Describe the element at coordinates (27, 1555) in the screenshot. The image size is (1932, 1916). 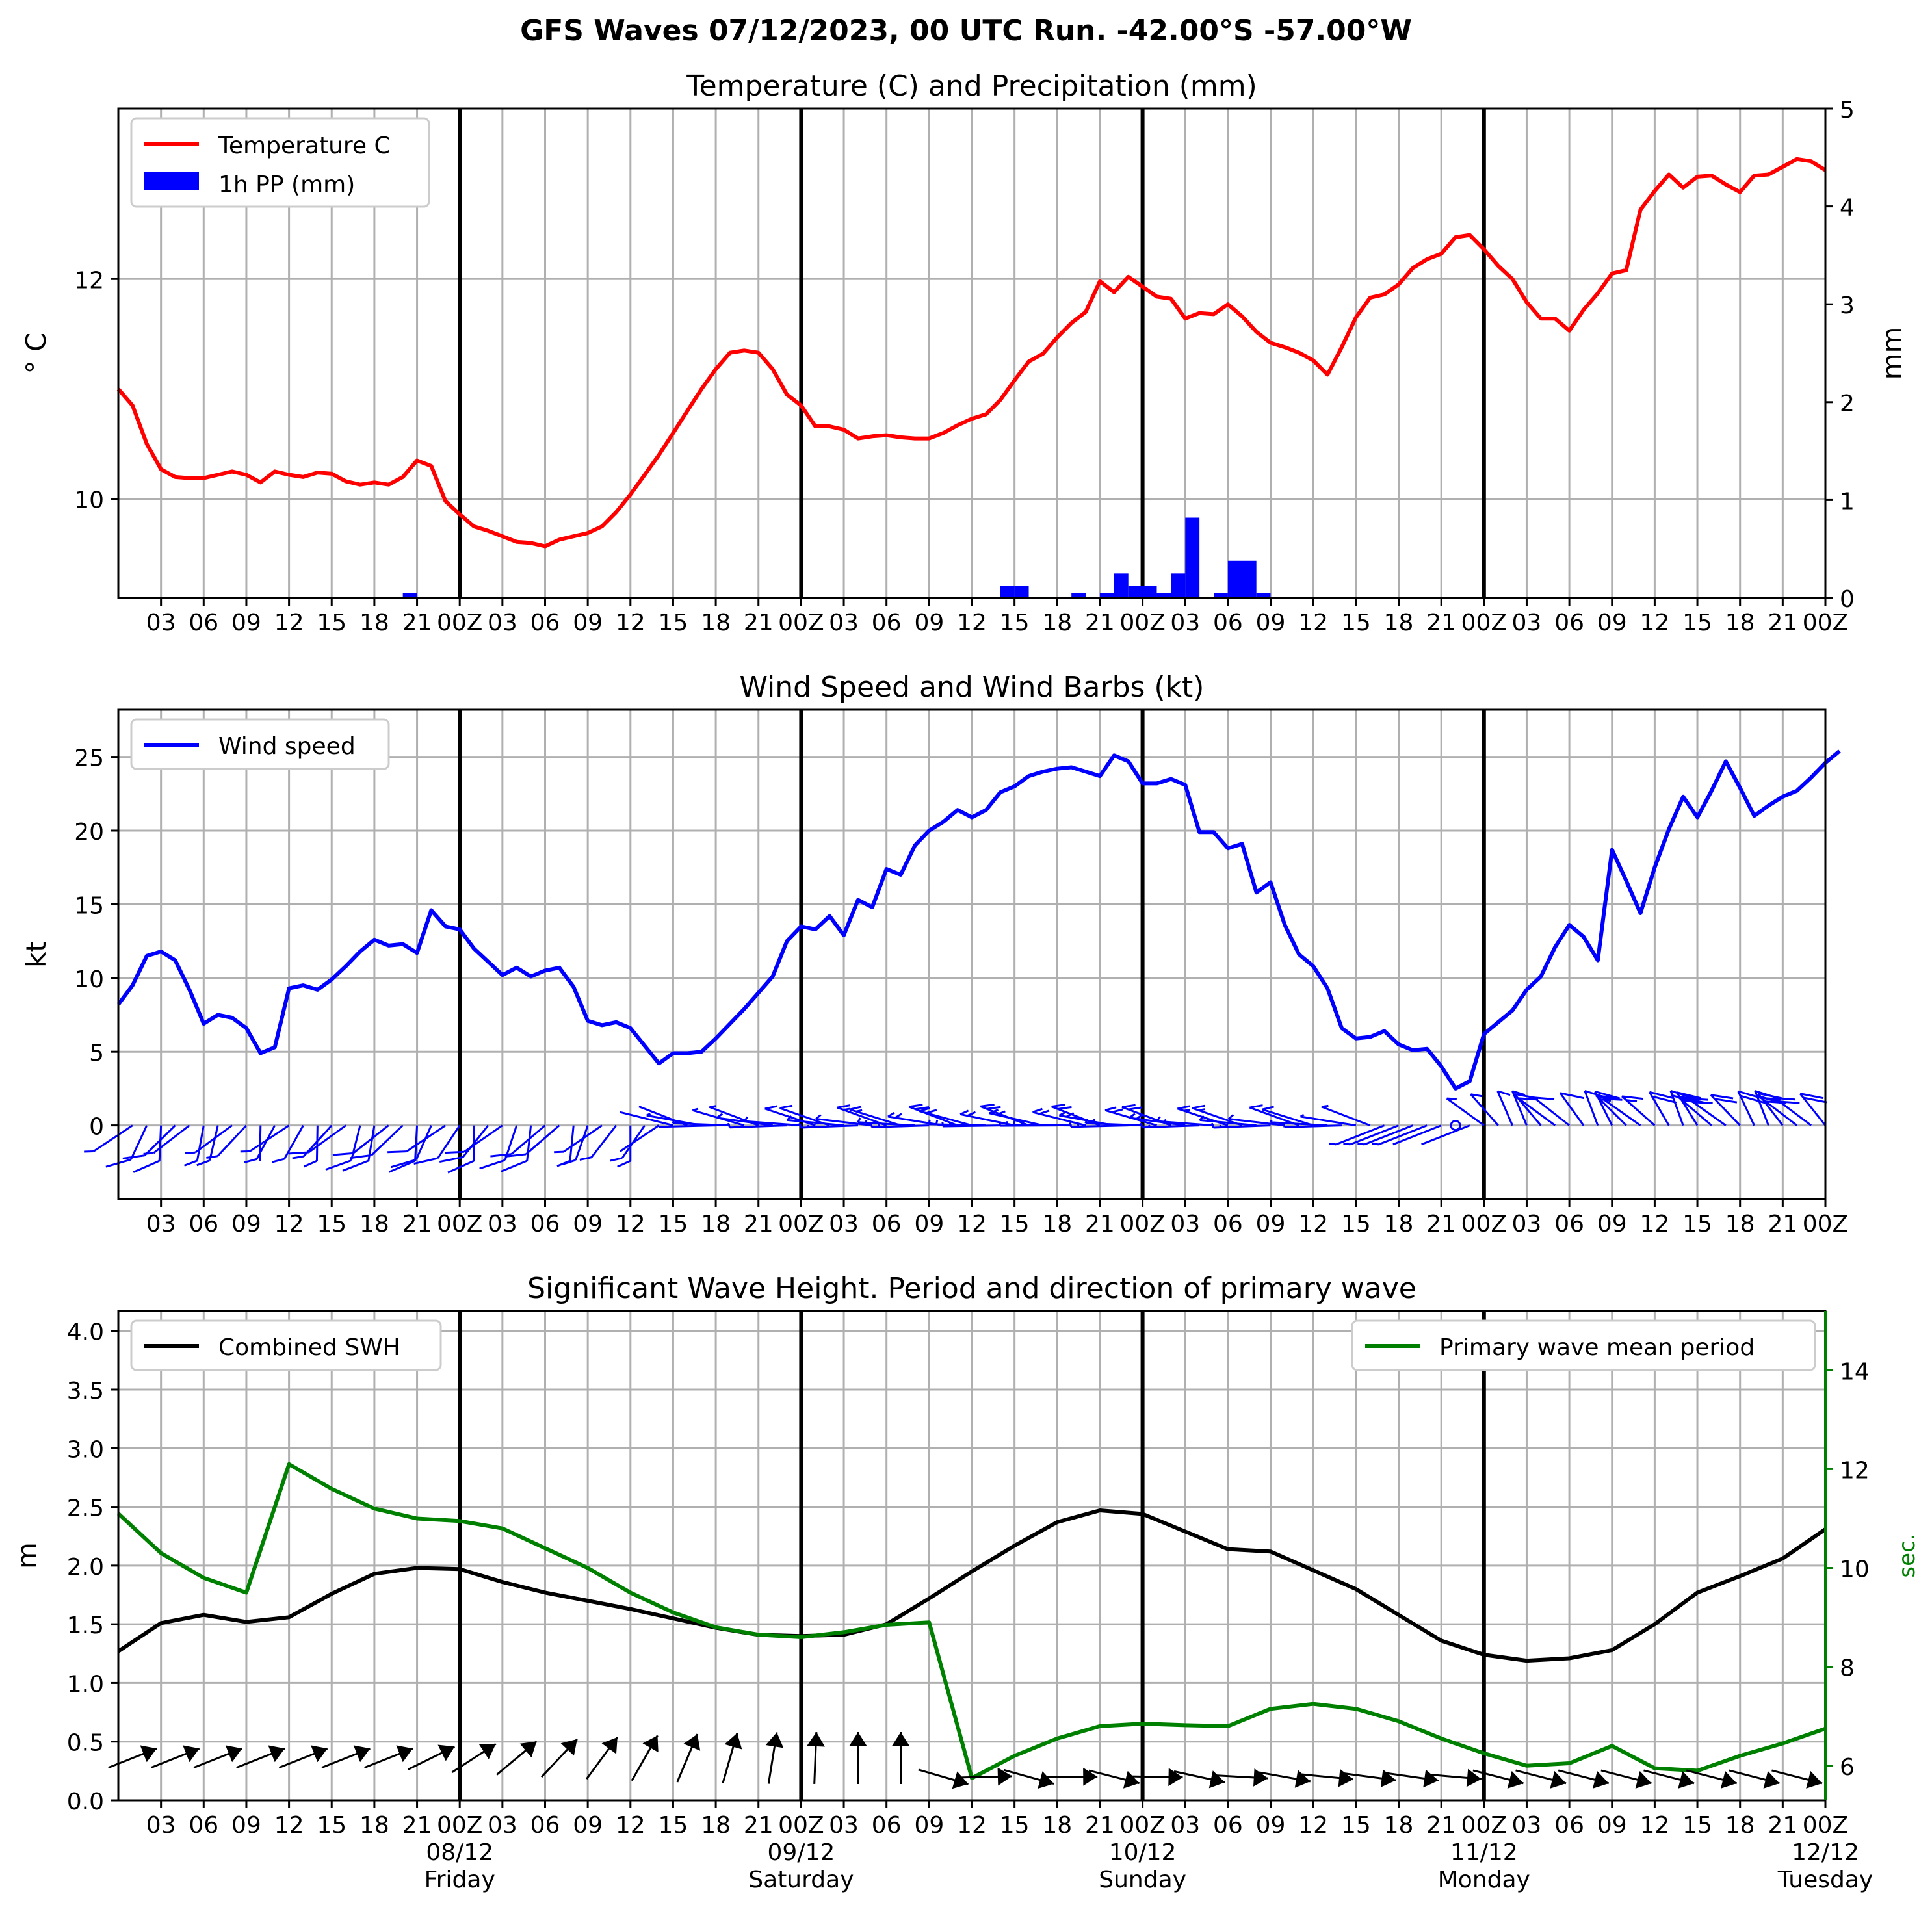
I see `y-axis-label: m` at that location.